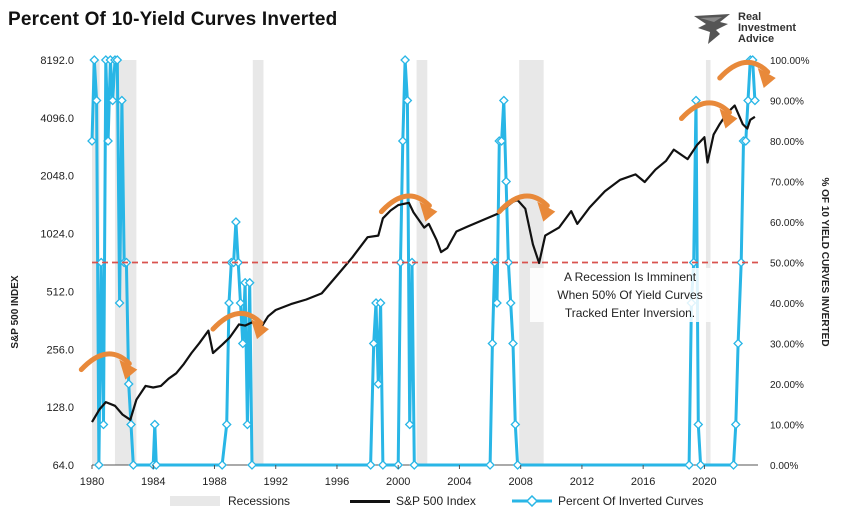  What do you see at coordinates (370, 501) in the screenshot?
I see `legend-swatch-sp500` at bounding box center [370, 501].